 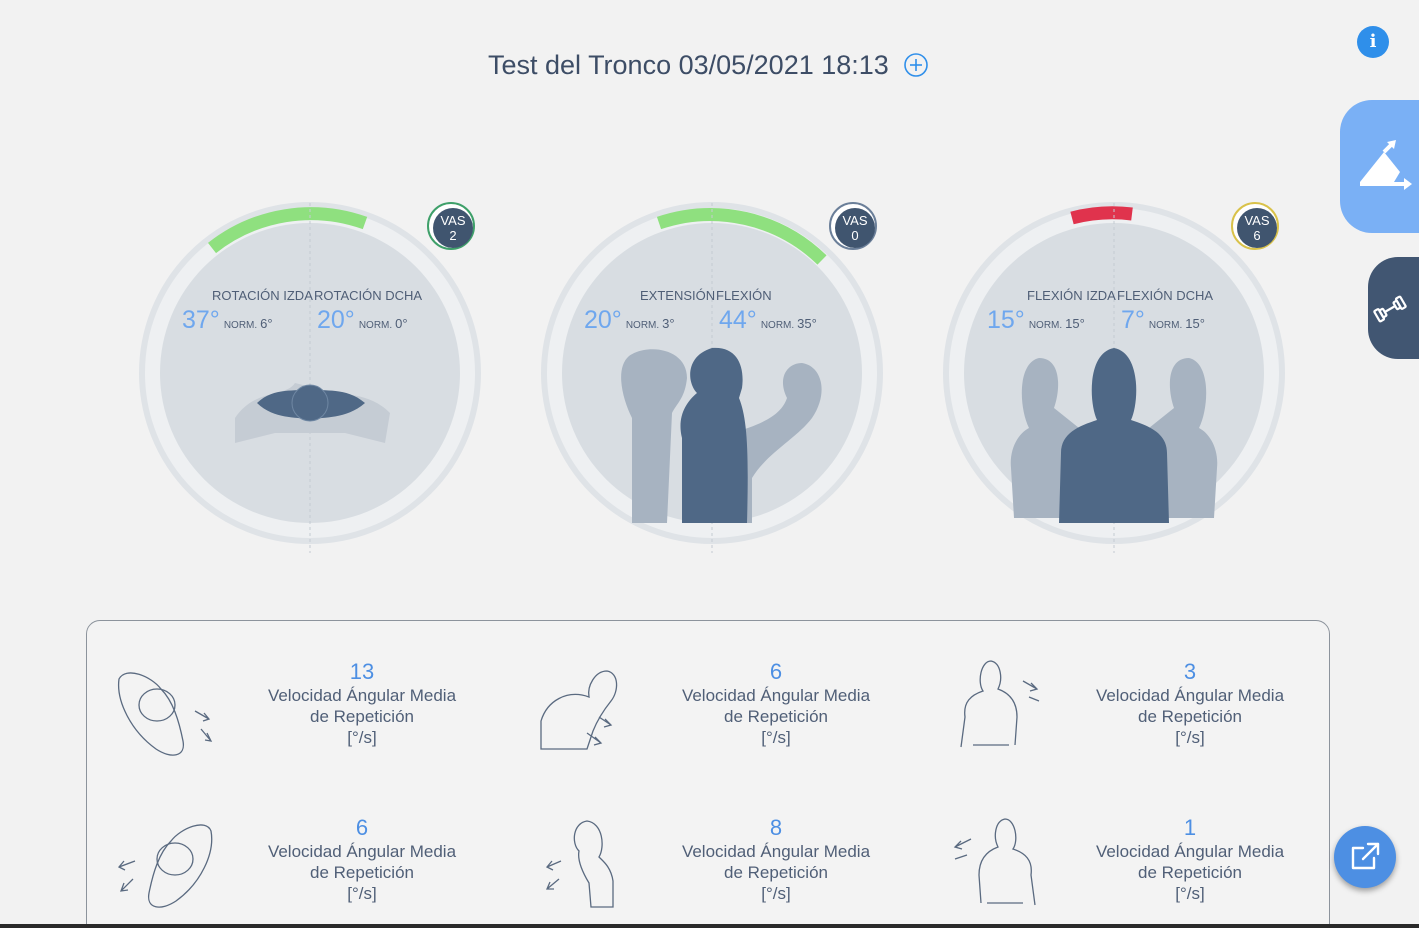 I want to click on gauge-flexion-extension-dial, so click(x=712, y=377).